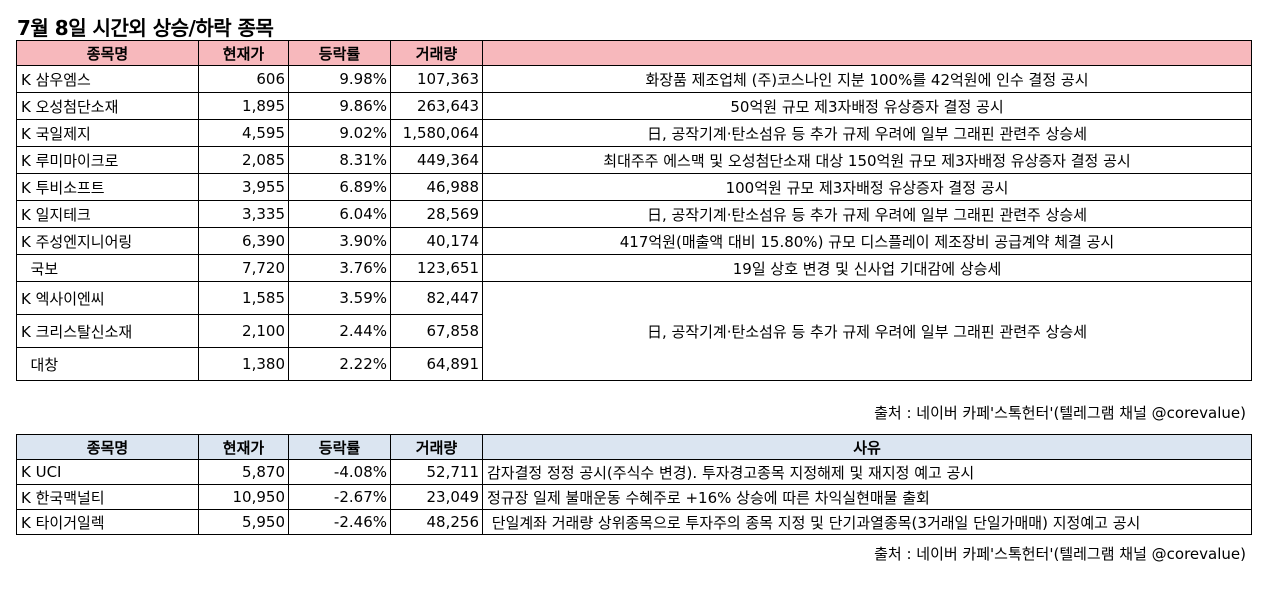 The height and width of the screenshot is (600, 1279). Describe the element at coordinates (339, 268) in the screenshot. I see `stock-rate: 3.76%` at that location.